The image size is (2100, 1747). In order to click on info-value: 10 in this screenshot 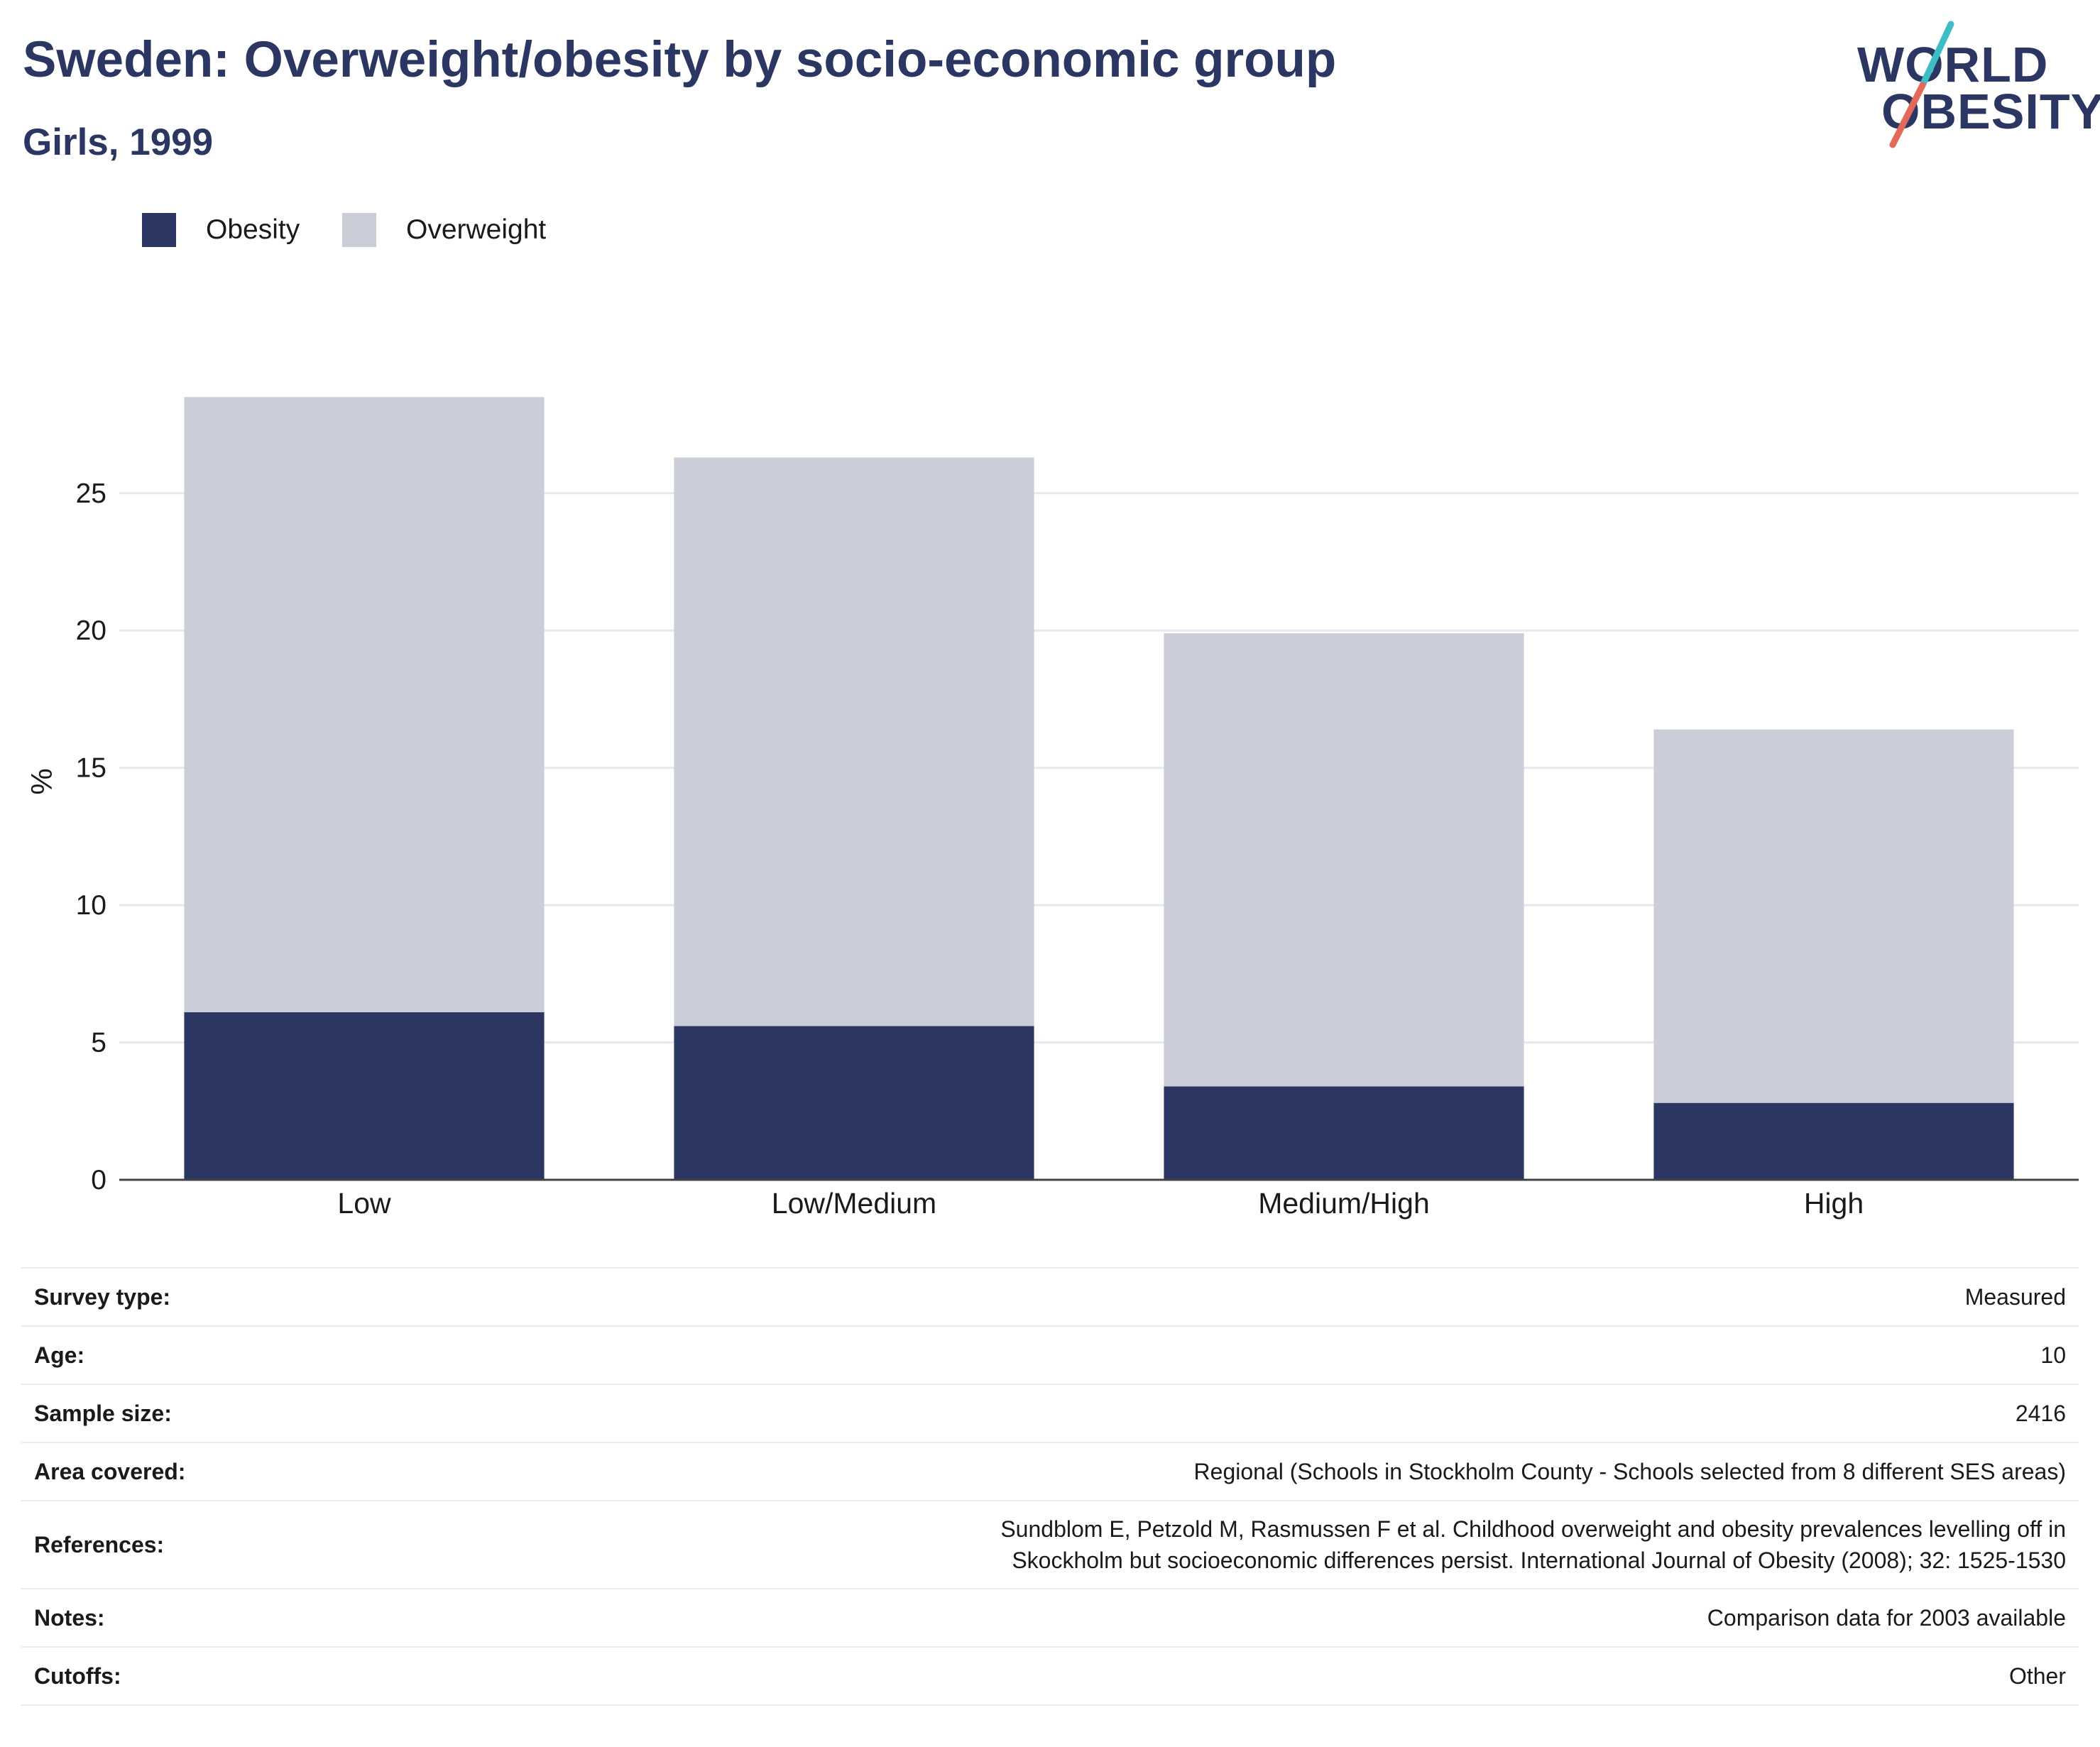, I will do `click(1276, 1354)`.